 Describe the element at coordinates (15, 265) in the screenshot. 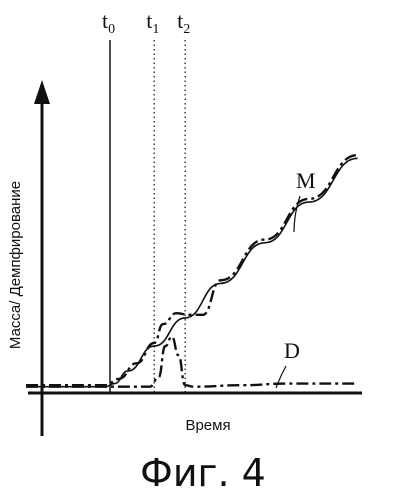

I see `y-axis-label: Масса/ Демпфирование` at that location.